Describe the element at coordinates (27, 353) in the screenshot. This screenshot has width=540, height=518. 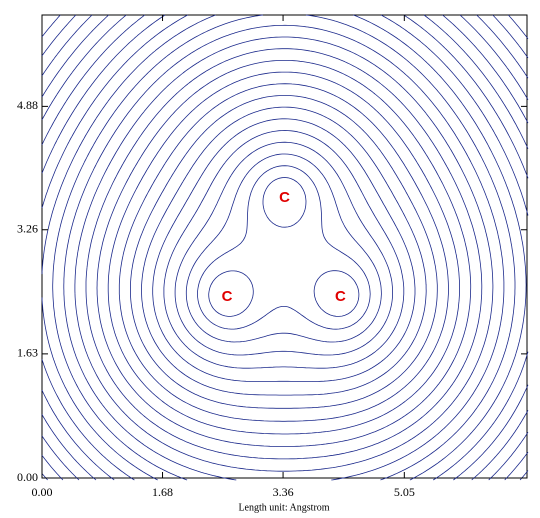
I see `y-tick-label: 1.63` at that location.